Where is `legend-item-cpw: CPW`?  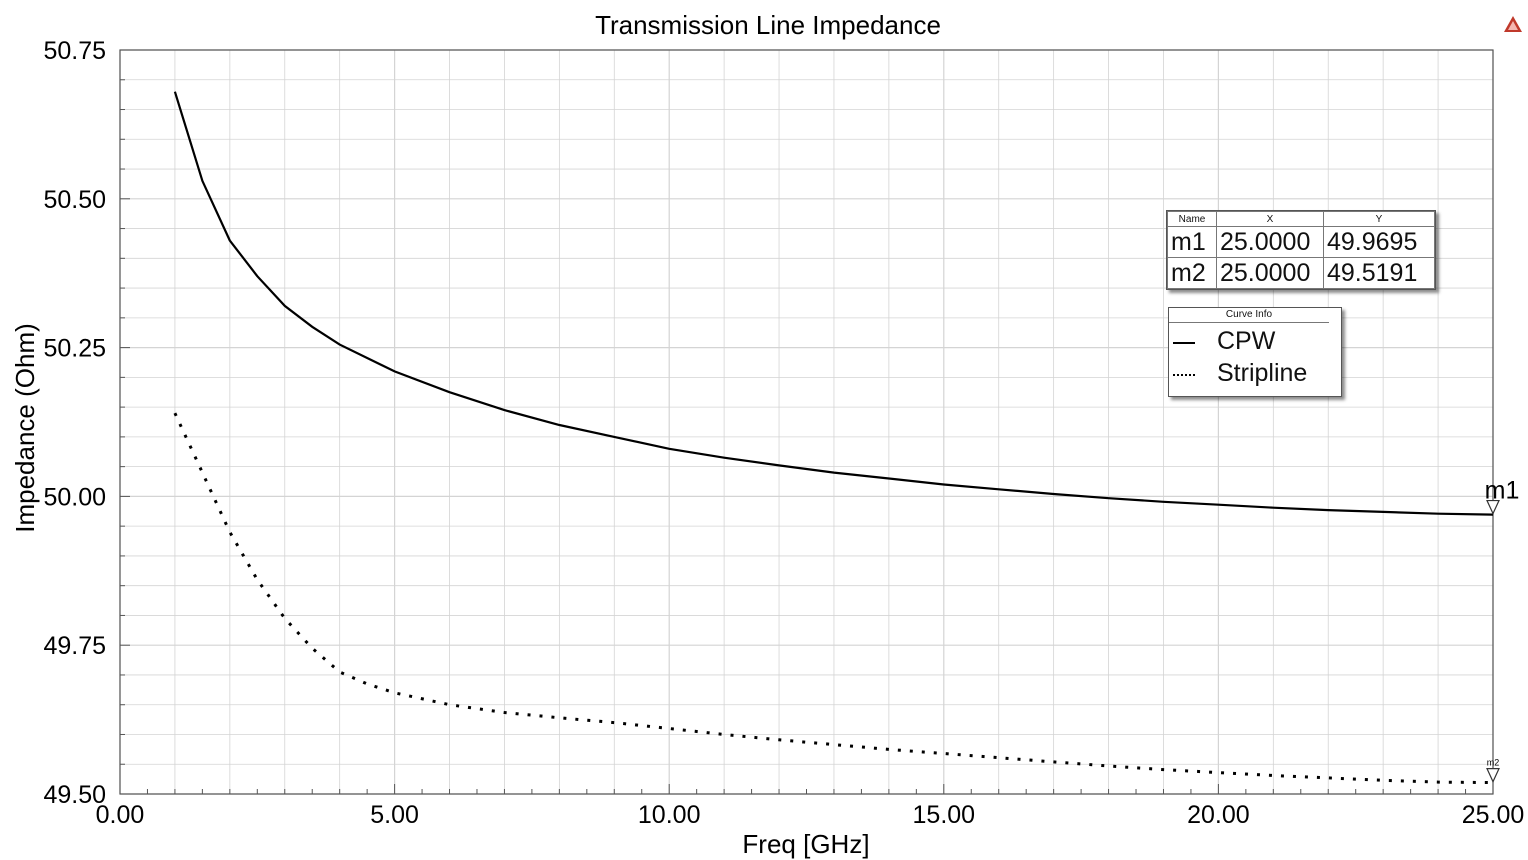
legend-item-cpw: CPW is located at coordinates (1255, 341).